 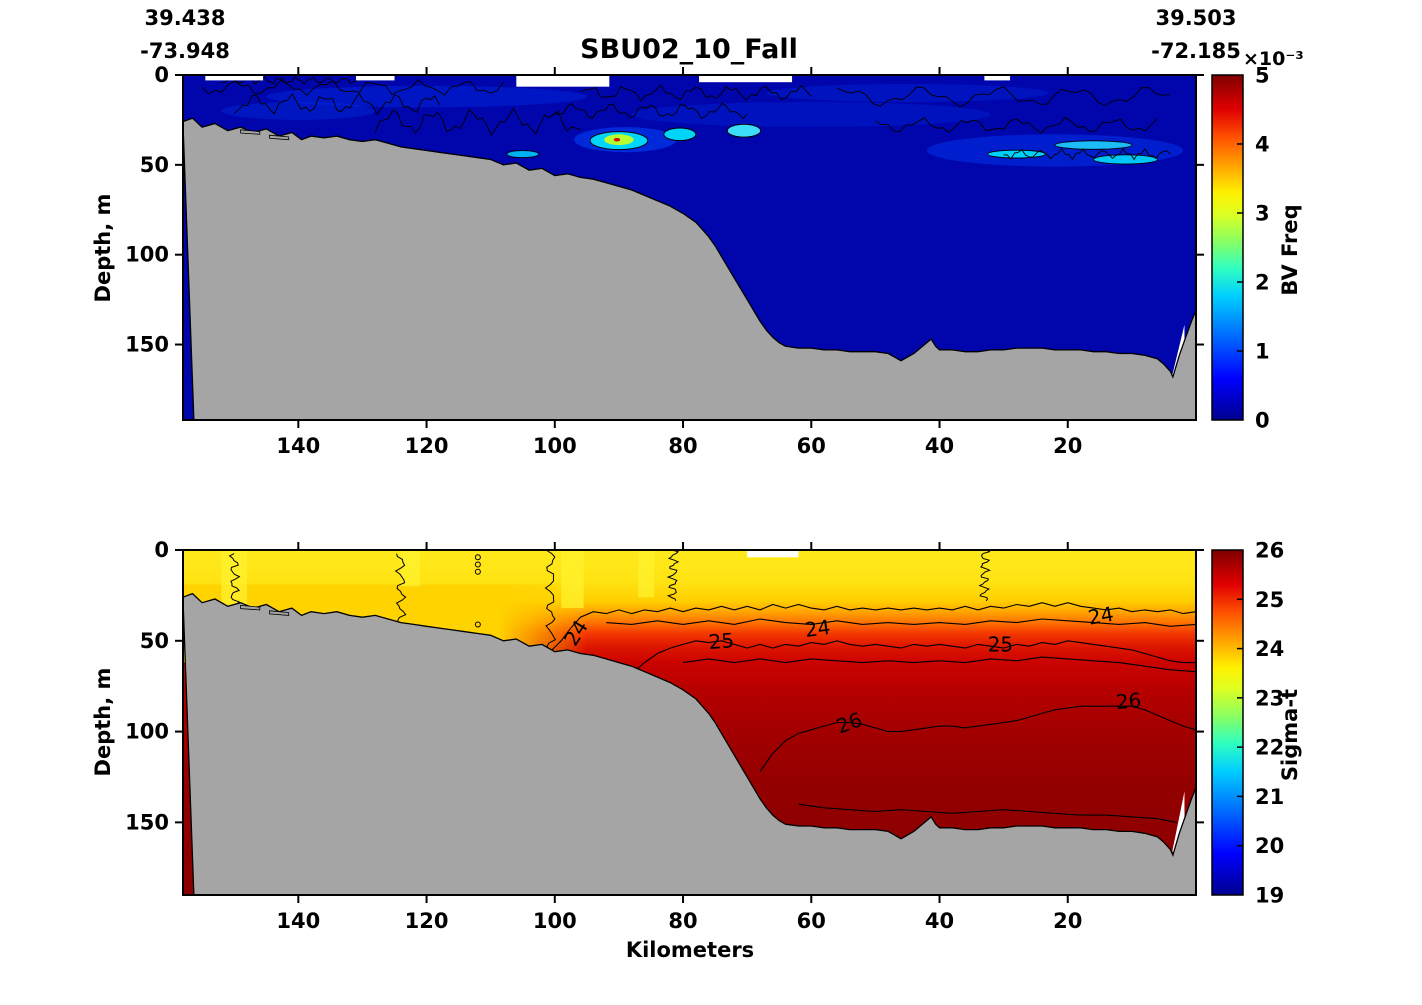 I want to click on sigma-contour-24.5, so click(x=901, y=622).